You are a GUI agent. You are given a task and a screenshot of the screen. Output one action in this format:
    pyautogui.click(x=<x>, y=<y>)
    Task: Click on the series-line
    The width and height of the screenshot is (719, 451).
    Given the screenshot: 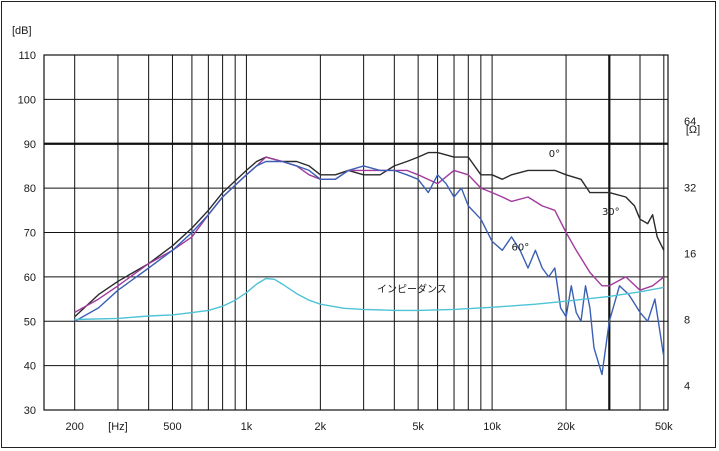 What is the action you would take?
    pyautogui.click(x=369, y=299)
    